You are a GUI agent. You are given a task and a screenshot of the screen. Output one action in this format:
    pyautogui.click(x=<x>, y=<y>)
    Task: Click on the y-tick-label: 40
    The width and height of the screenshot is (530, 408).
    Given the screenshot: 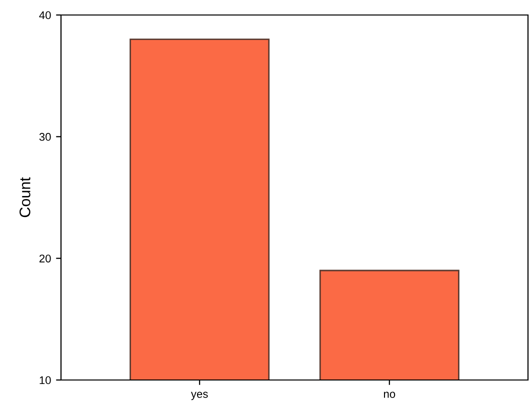 What is the action you would take?
    pyautogui.click(x=45, y=15)
    